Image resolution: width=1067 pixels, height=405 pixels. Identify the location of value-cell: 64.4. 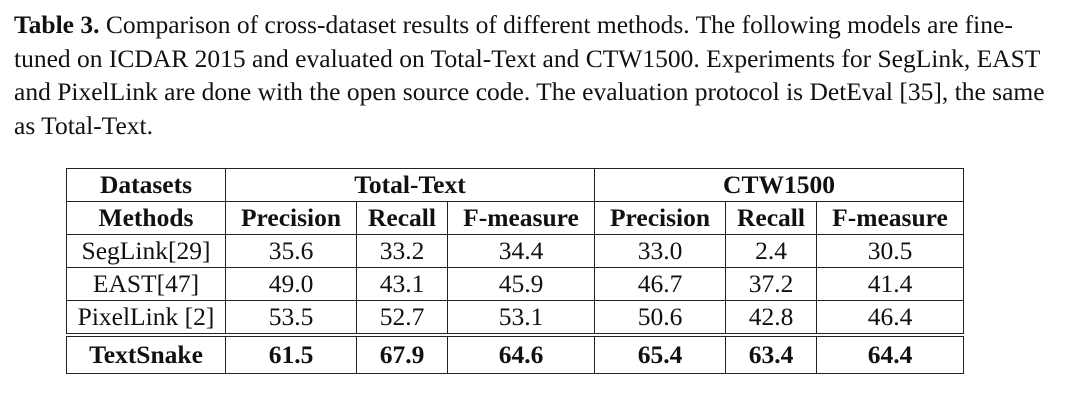
(890, 353).